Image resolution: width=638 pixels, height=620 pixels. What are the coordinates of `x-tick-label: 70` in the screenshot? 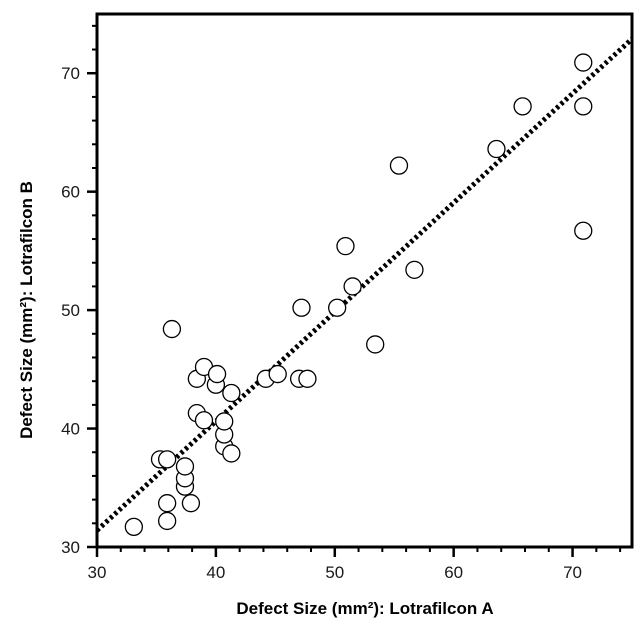 It's located at (572, 572).